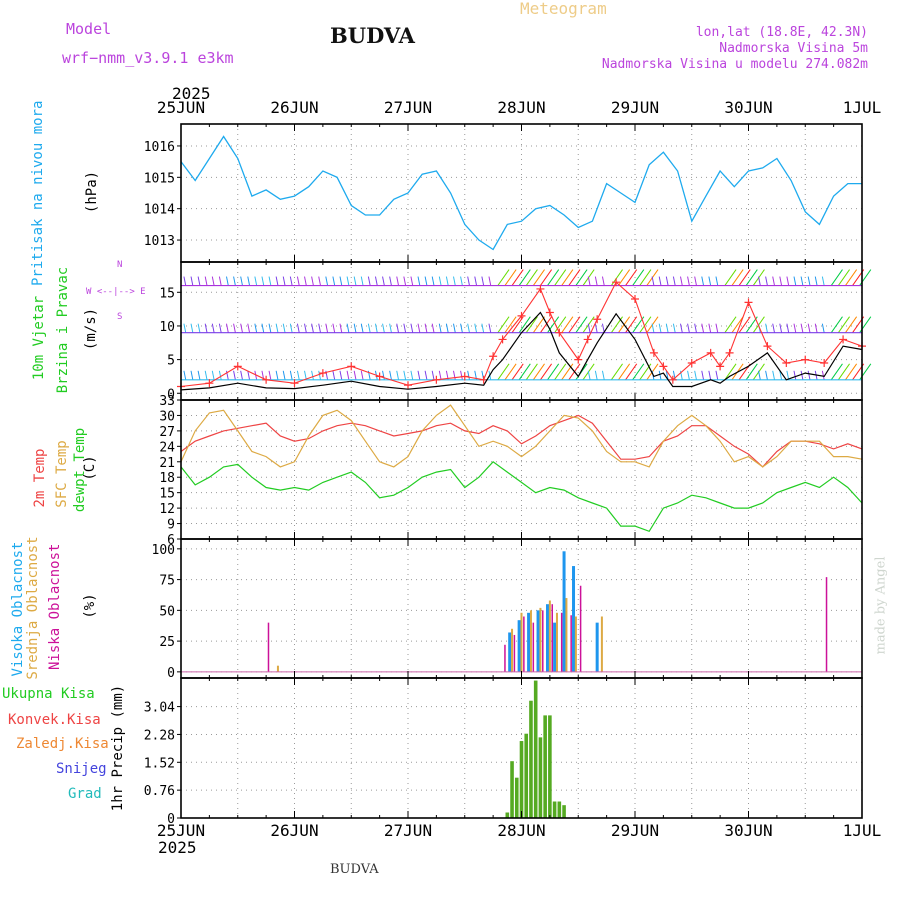  I want to click on precip-legend-freezing: Zaledj.Kisa, so click(62, 744).